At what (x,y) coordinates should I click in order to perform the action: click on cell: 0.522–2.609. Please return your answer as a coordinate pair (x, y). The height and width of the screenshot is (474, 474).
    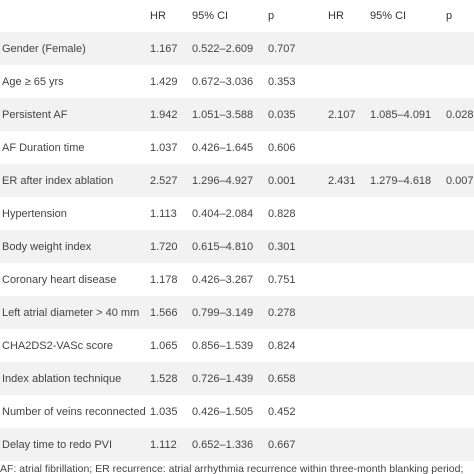
    Looking at the image, I should click on (228, 48).